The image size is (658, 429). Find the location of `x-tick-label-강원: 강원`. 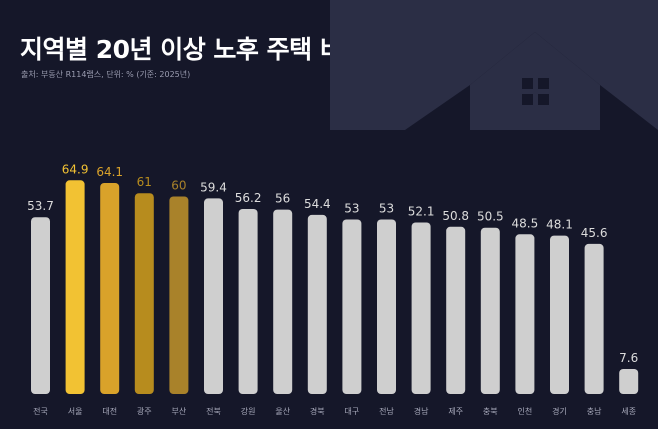

x-tick-label-강원: 강원 is located at coordinates (248, 411).